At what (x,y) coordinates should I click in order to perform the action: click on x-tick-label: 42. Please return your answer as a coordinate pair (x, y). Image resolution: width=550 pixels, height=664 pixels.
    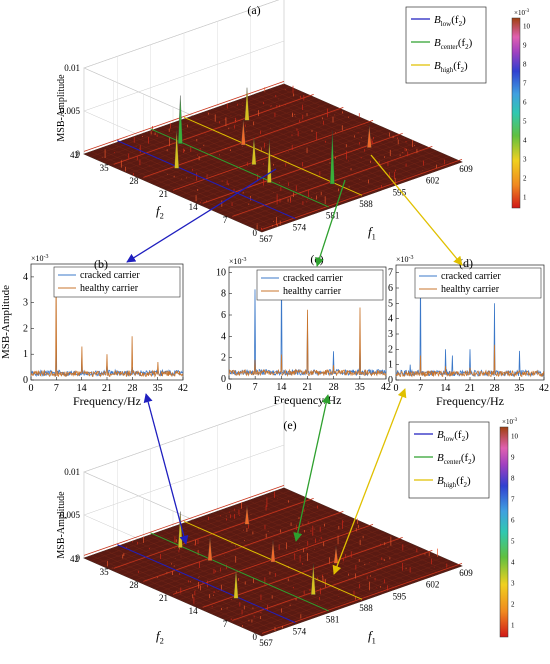
    Looking at the image, I should click on (544, 388).